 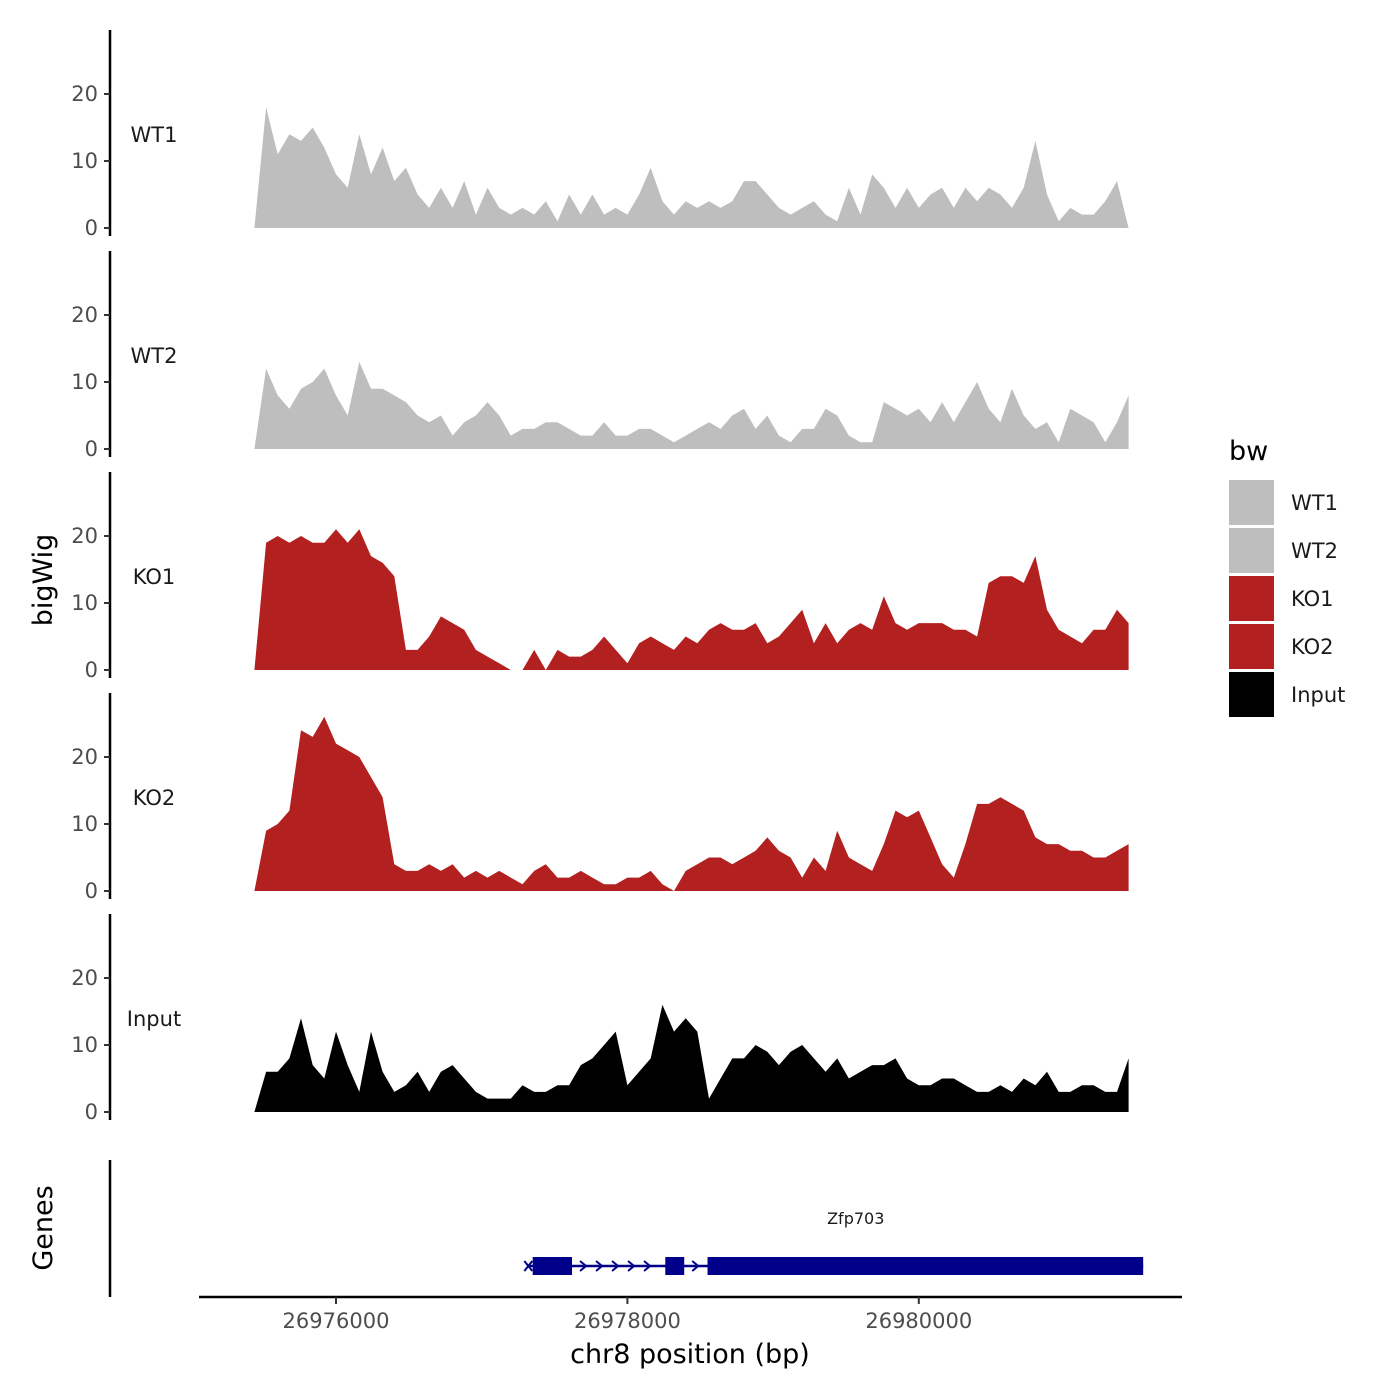 What do you see at coordinates (154, 577) in the screenshot?
I see `track-label: KO1` at bounding box center [154, 577].